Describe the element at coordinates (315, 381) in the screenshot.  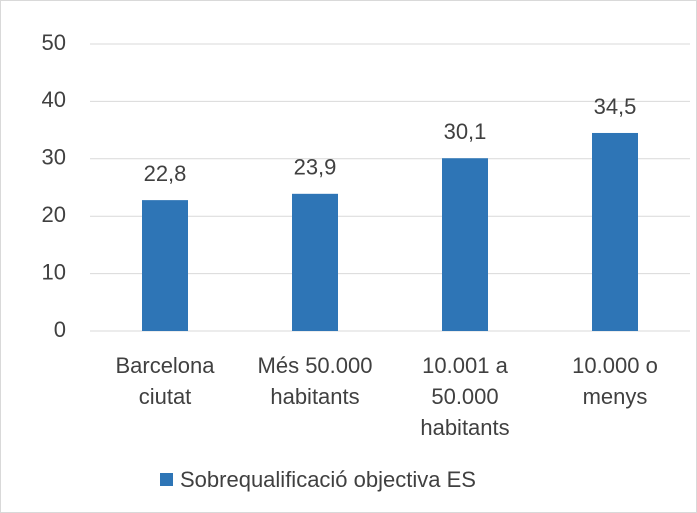
I see `x-tick-label: Més 50.000 habitants` at that location.